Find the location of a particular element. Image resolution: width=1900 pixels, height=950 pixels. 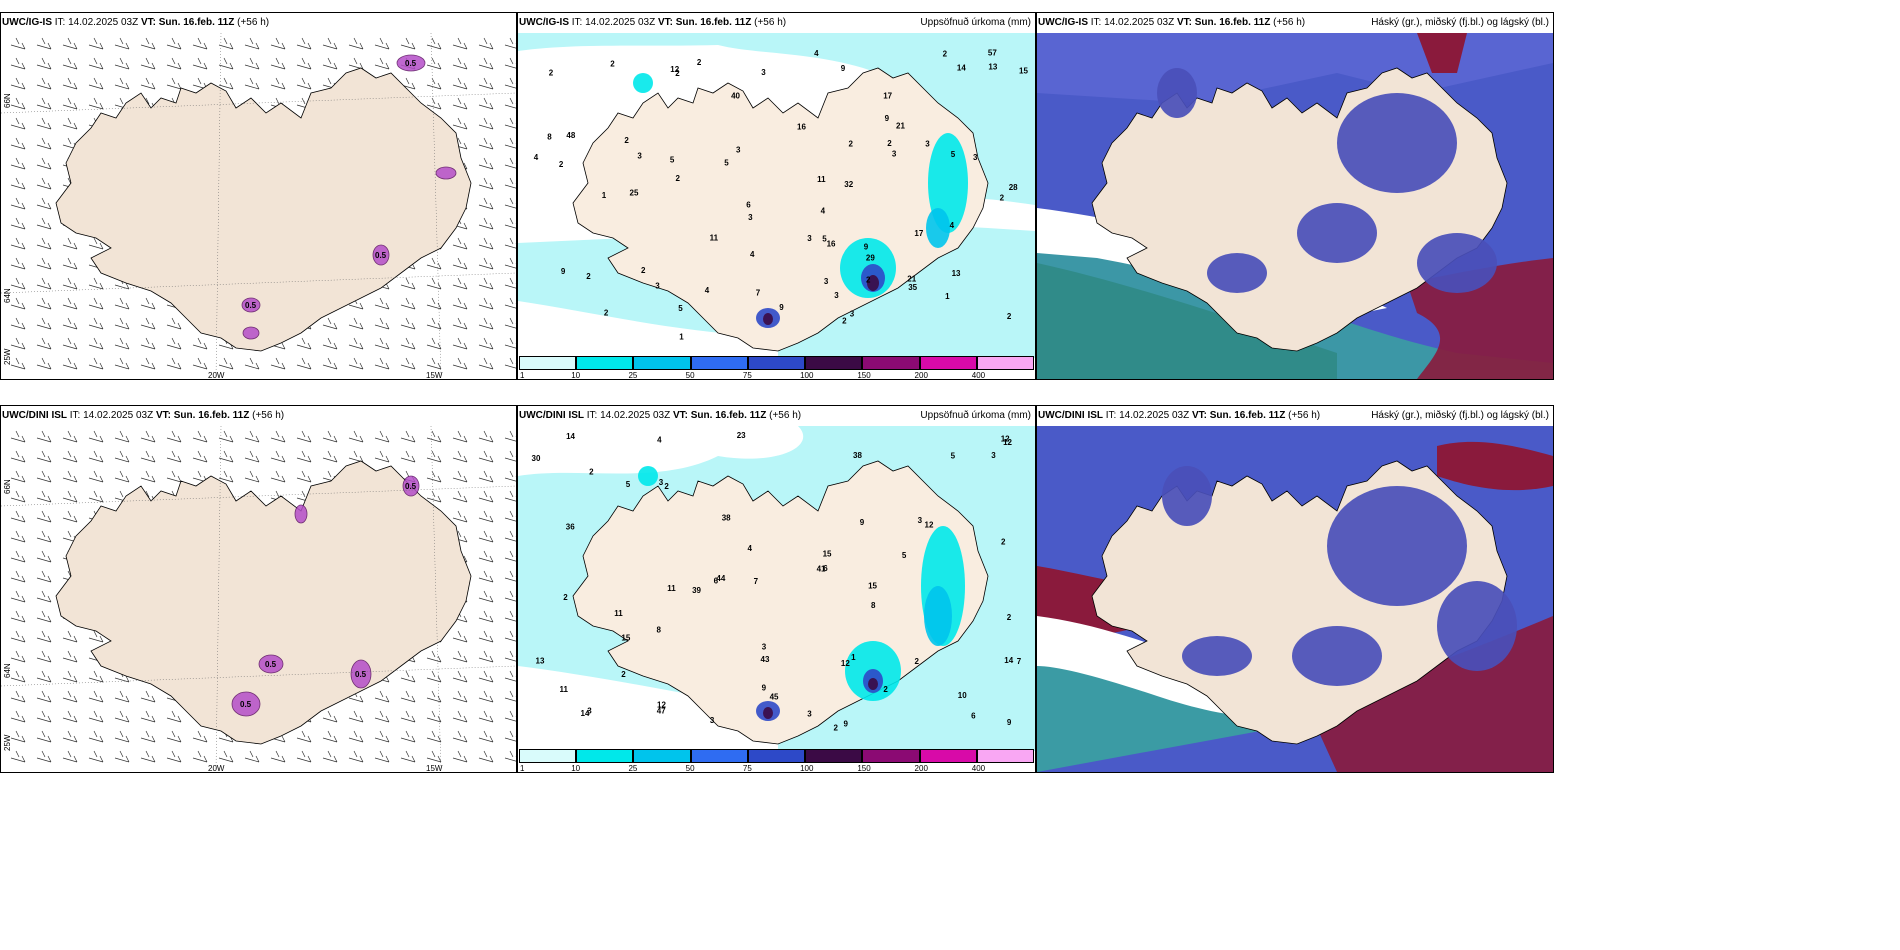

precip-marker-label: 0.5 is located at coordinates (411, 486).